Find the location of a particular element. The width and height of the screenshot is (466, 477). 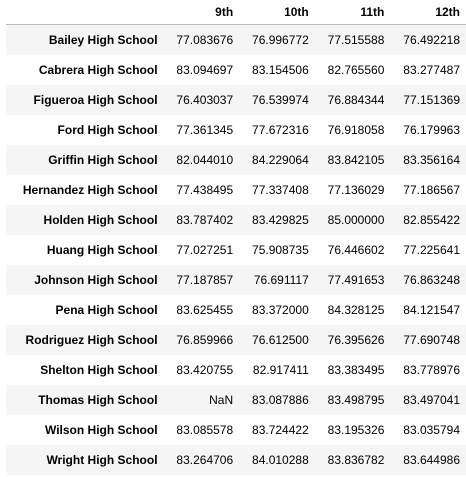

cell-11th: 77.491653 is located at coordinates (356, 279).